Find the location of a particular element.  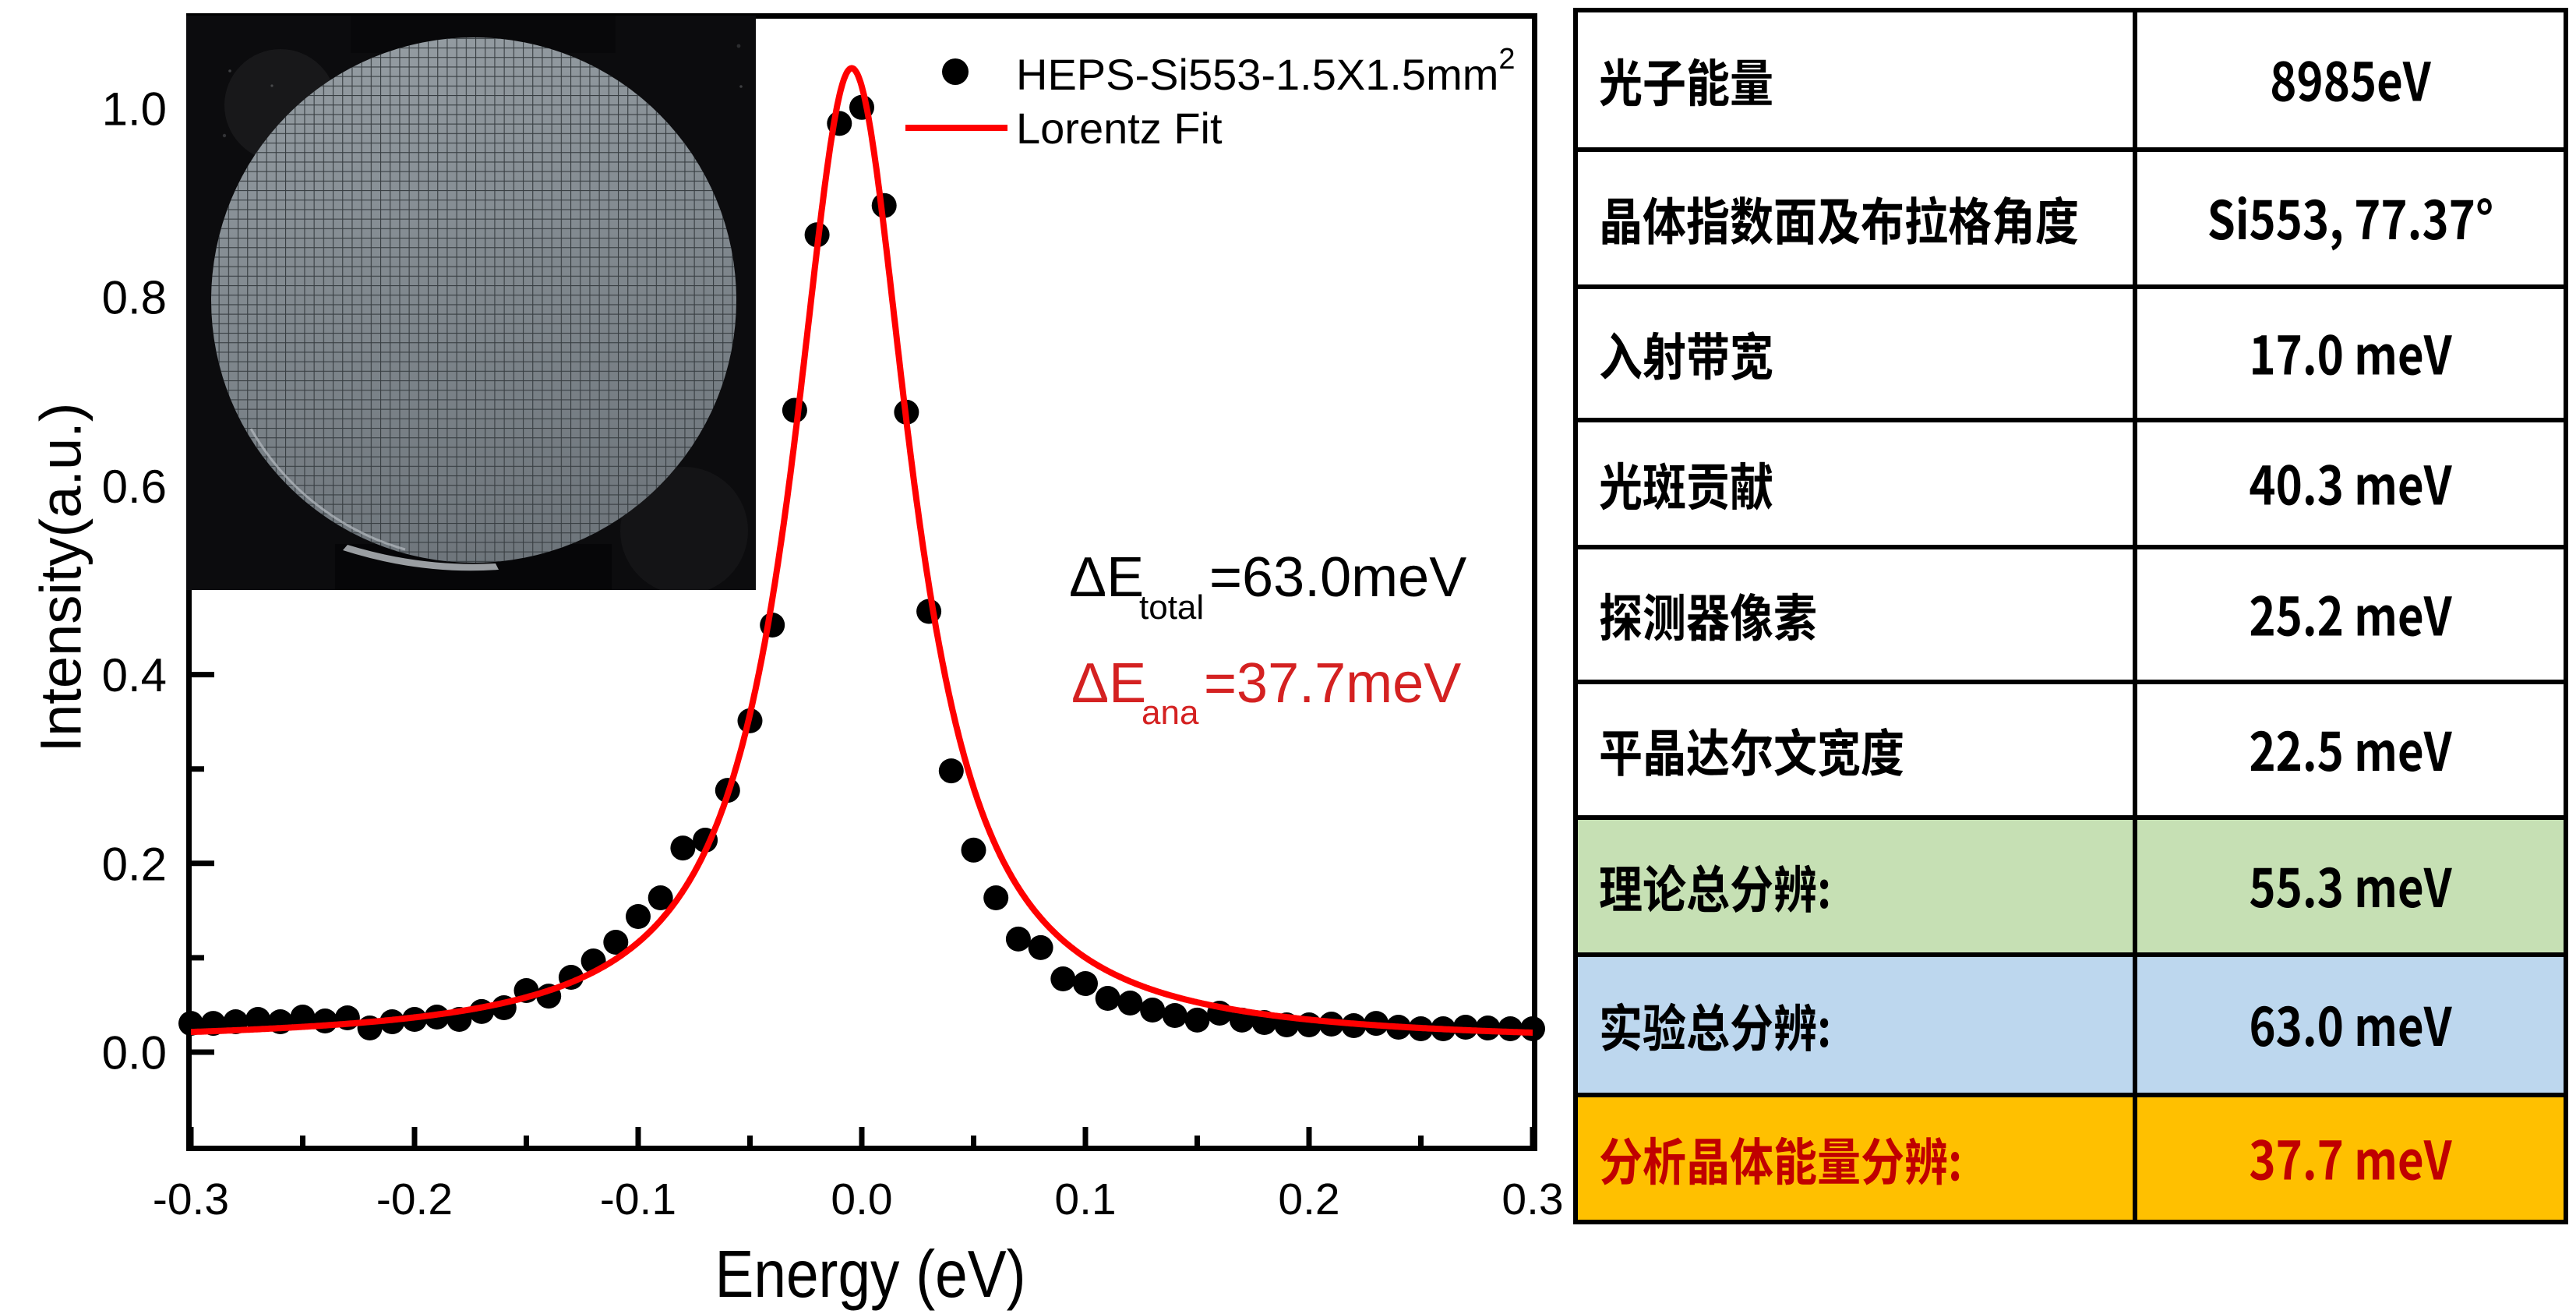

svg-text: Lorentz Fit is located at coordinates (1119, 128).